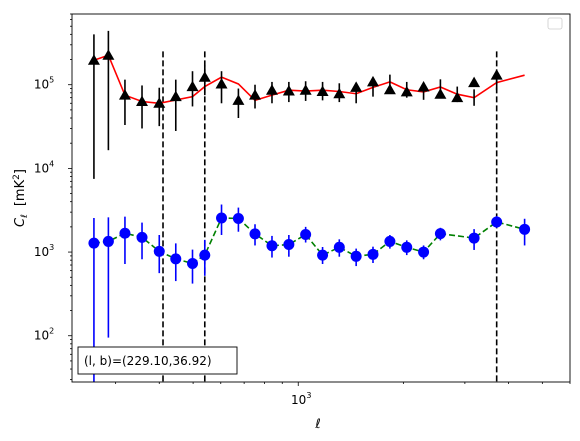 This screenshot has height=441, width=580. I want to click on y-tick-label-base-1: 10, so click(41, 336).